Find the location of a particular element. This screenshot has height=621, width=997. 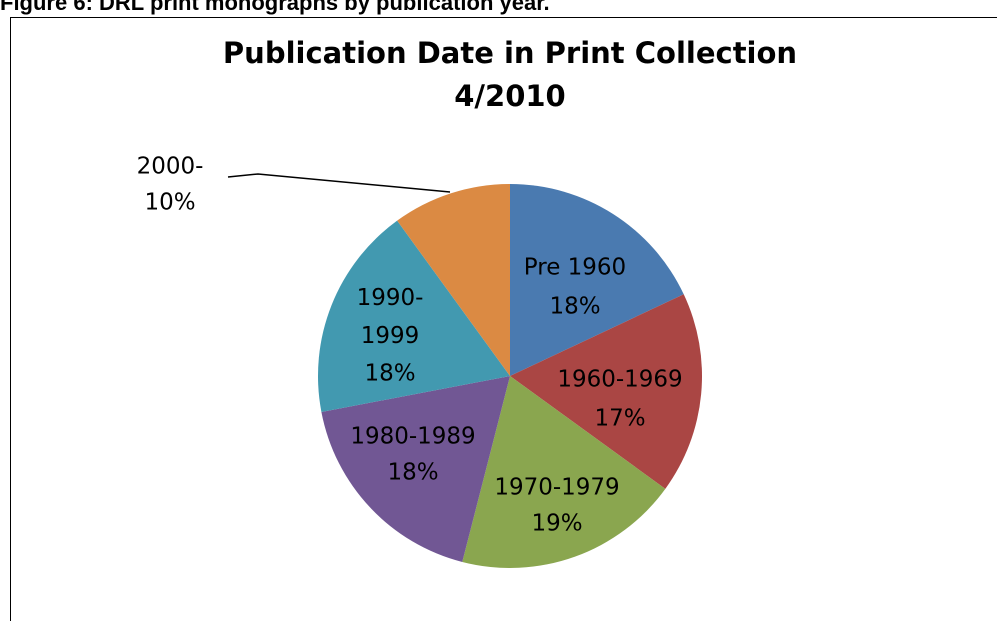

slice-label: 1960-1969 is located at coordinates (619, 380).